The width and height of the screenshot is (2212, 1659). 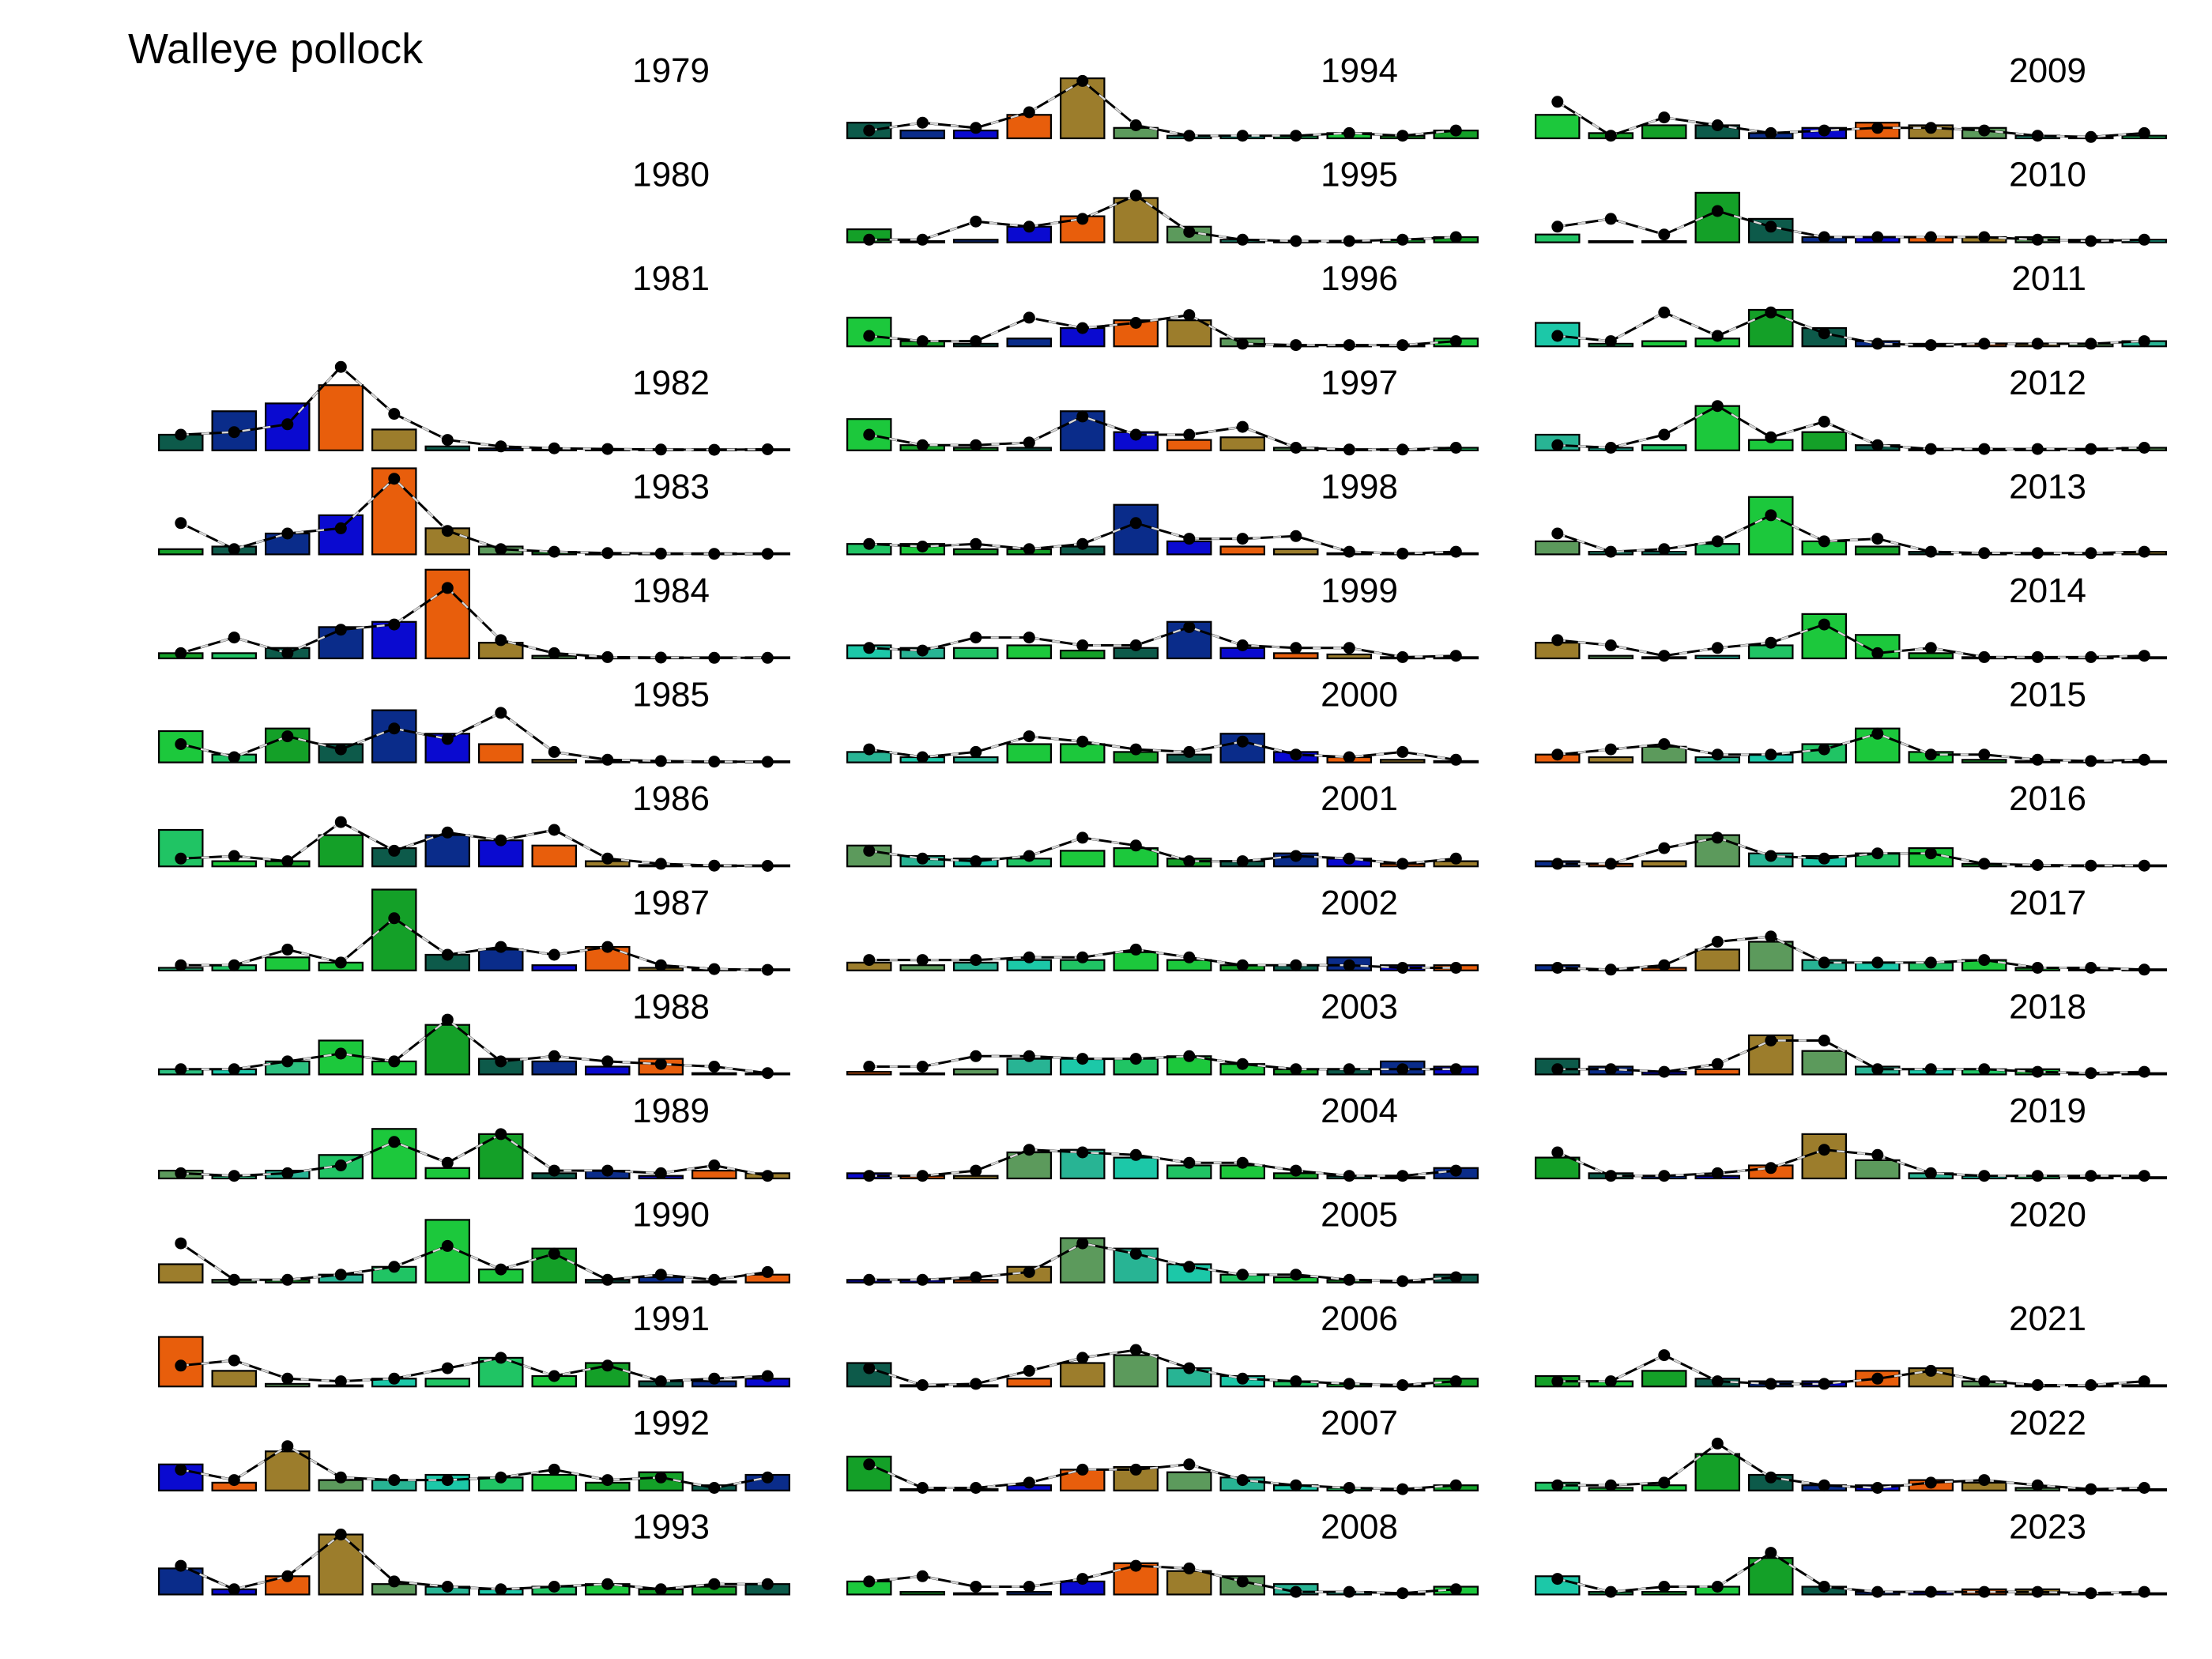 I want to click on pred-line-dash-2021, so click(x=1851, y=1370).